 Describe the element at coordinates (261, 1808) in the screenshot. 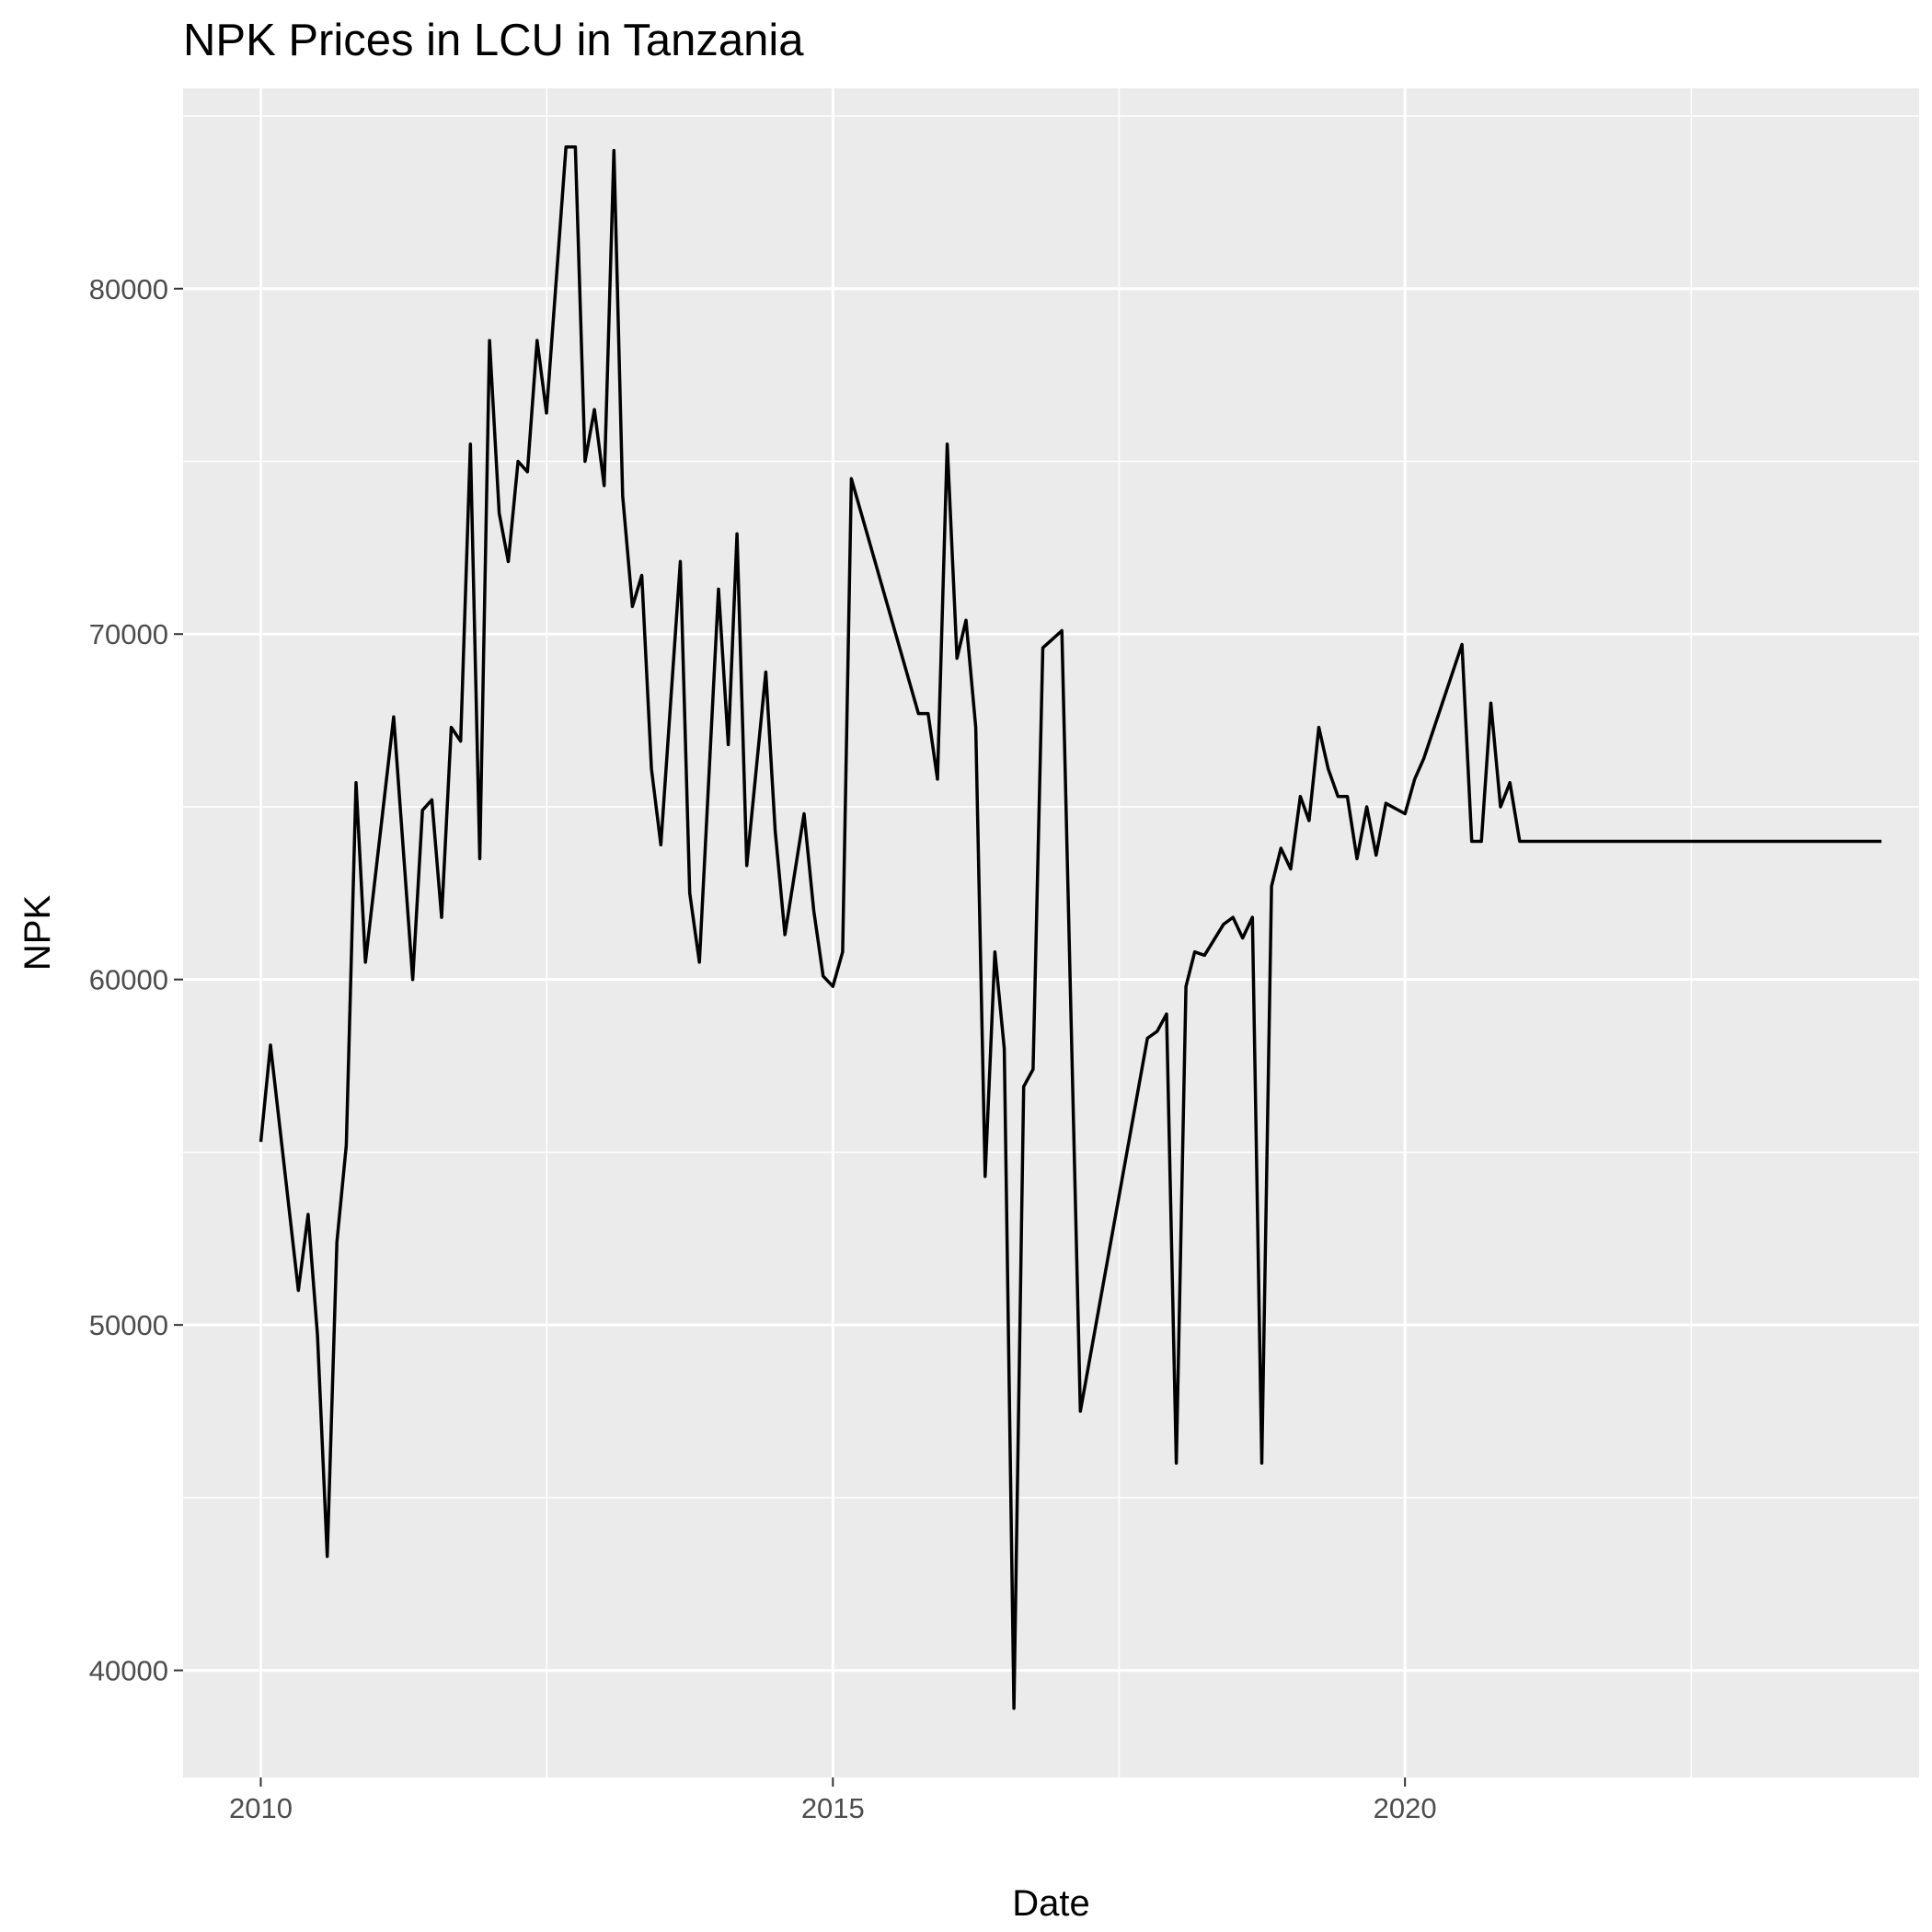

I see `x-tick-label: 2010` at that location.